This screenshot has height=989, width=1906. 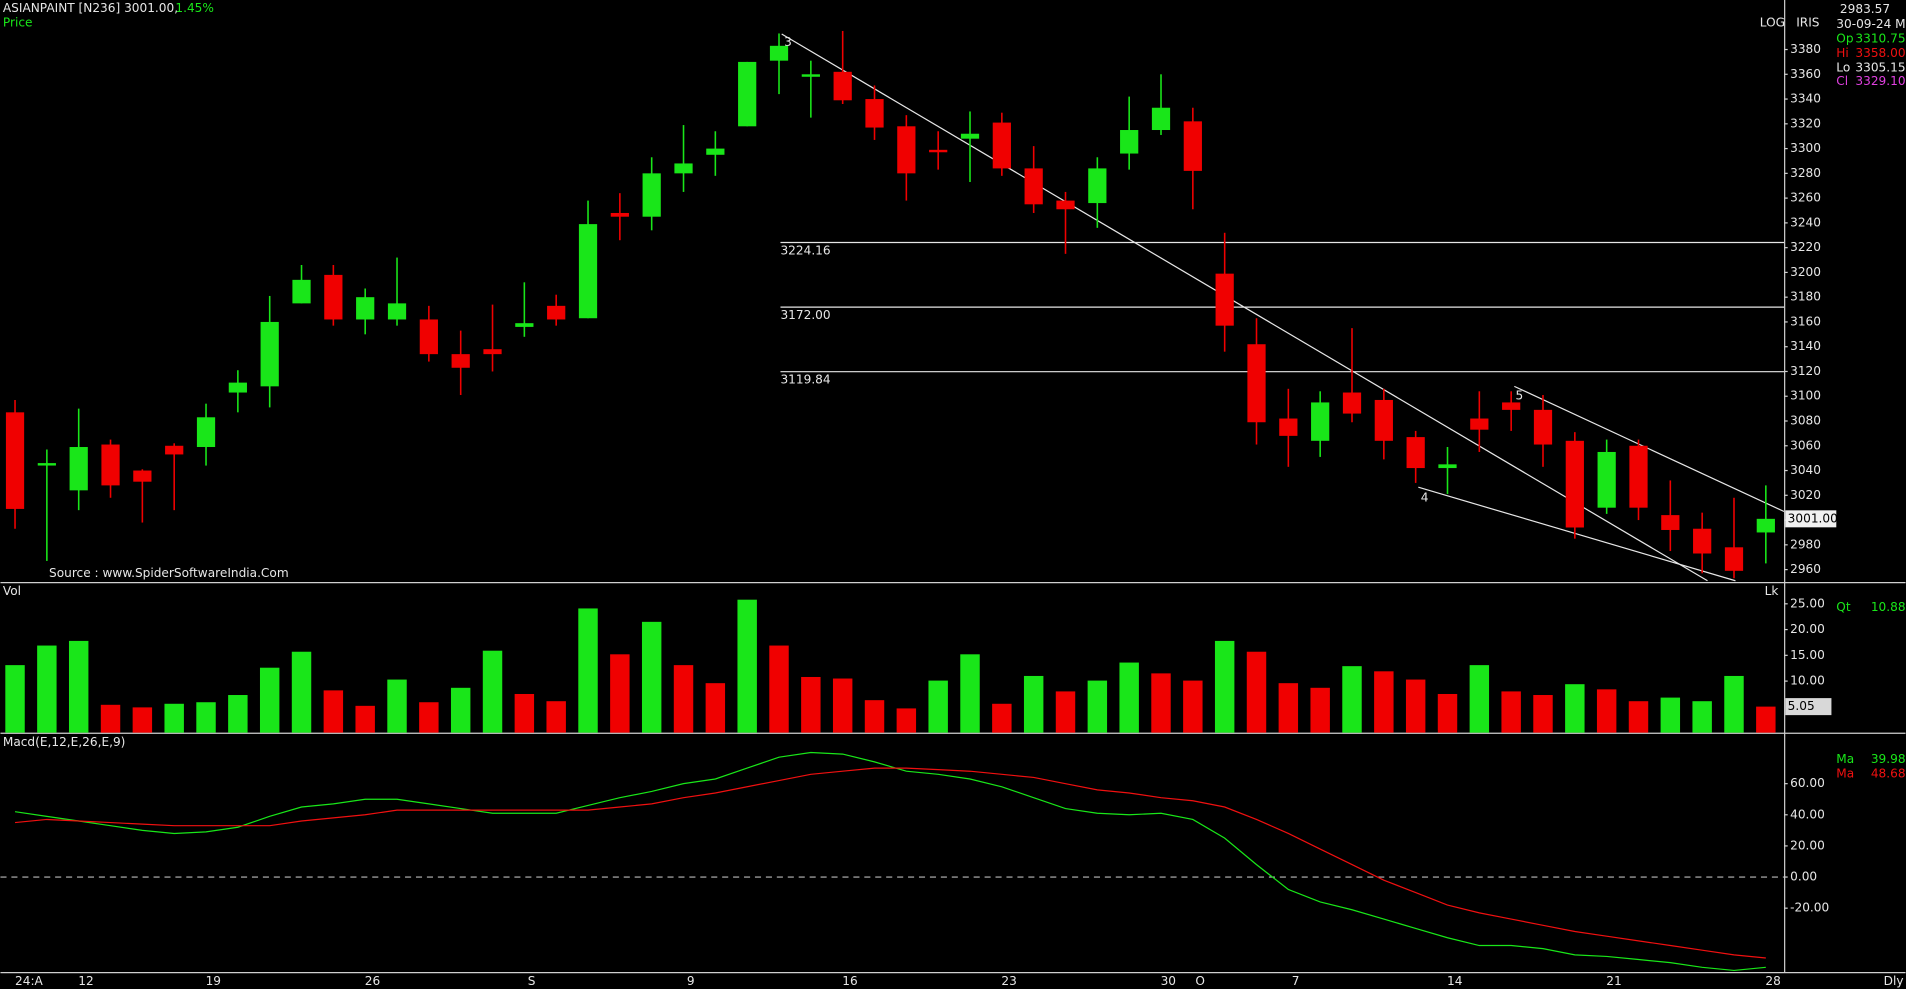 I want to click on y-tick-label: 3040, so click(x=1805, y=470).